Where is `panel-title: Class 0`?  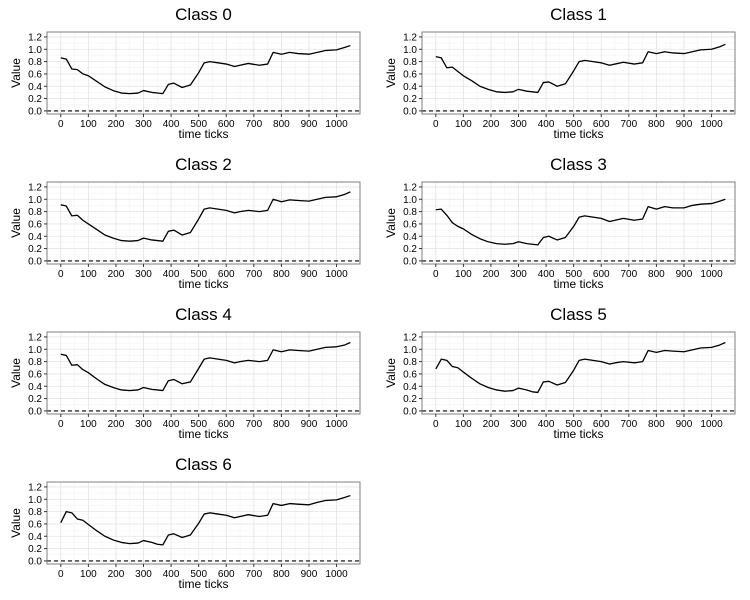
panel-title: Class 0 is located at coordinates (203, 14).